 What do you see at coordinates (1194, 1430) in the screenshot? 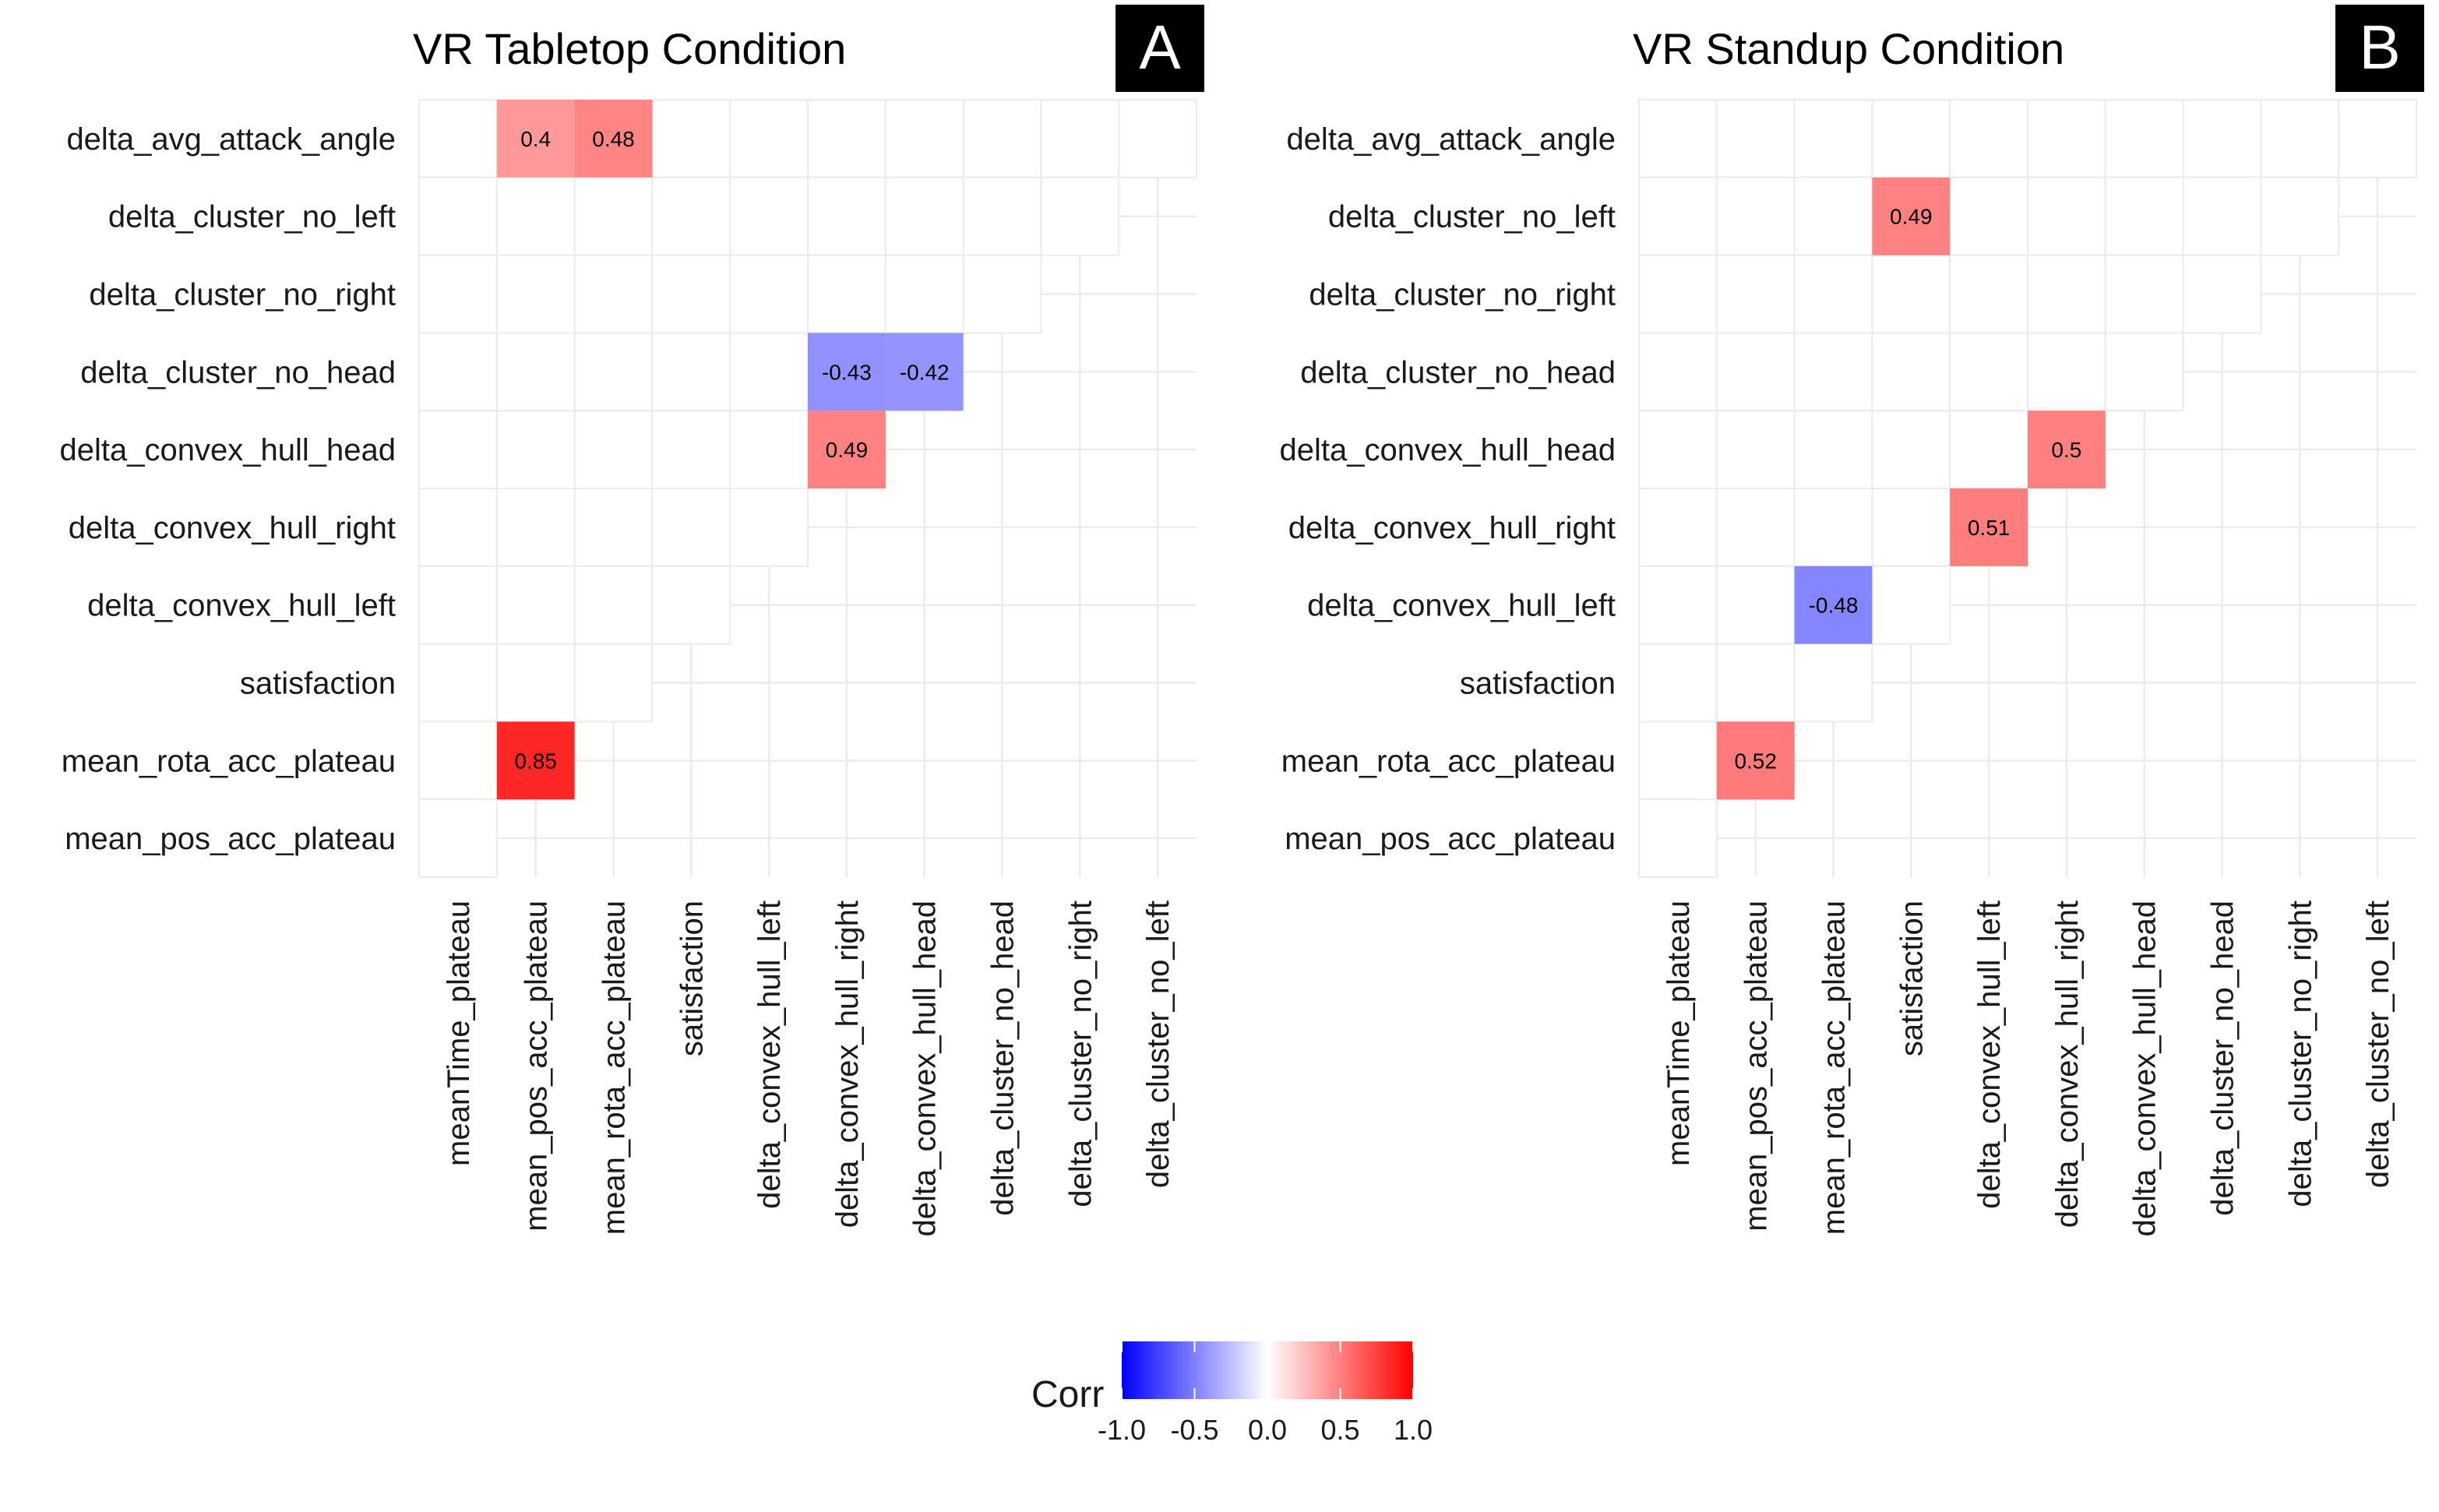
I see `legend-tick-label: -0.5` at bounding box center [1194, 1430].